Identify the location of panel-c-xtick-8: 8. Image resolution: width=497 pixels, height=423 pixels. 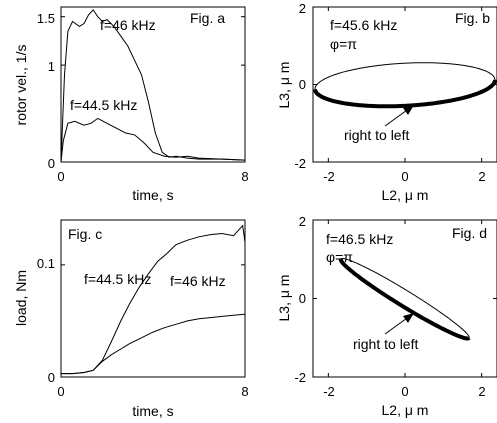
(244, 391).